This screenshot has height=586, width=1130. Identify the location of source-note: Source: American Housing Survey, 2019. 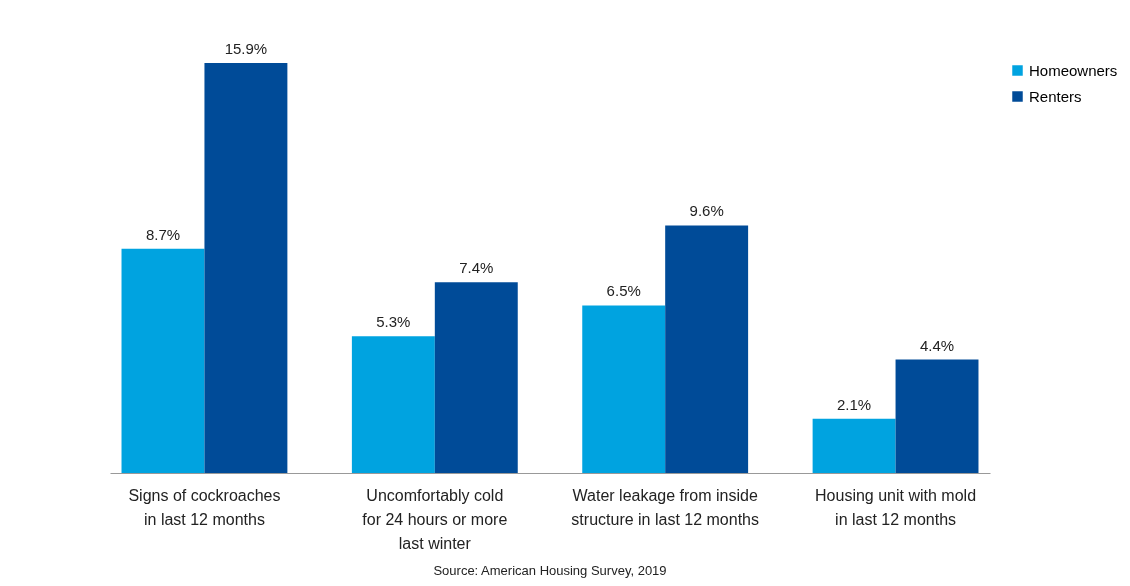
(550, 570).